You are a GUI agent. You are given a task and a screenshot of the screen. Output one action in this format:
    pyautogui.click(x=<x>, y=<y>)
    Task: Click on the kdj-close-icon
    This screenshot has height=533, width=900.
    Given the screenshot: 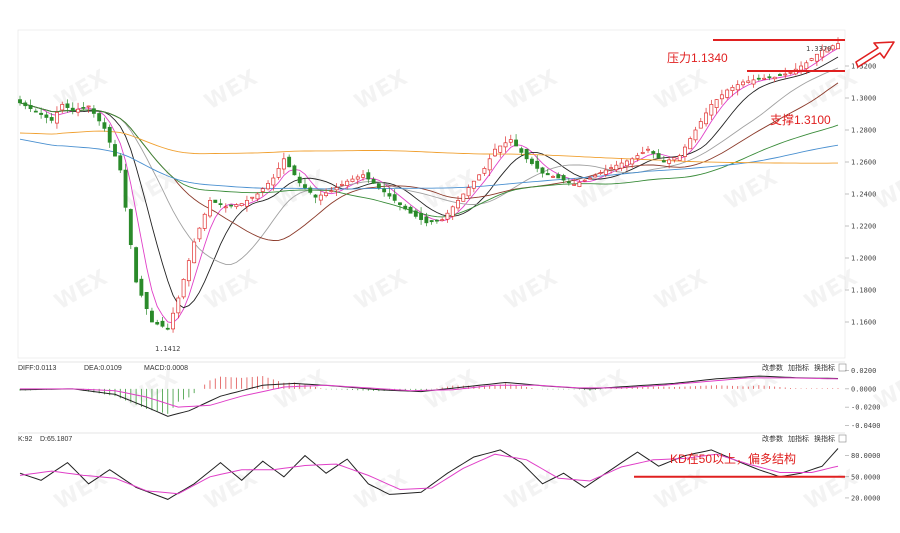 What is the action you would take?
    pyautogui.click(x=842, y=438)
    